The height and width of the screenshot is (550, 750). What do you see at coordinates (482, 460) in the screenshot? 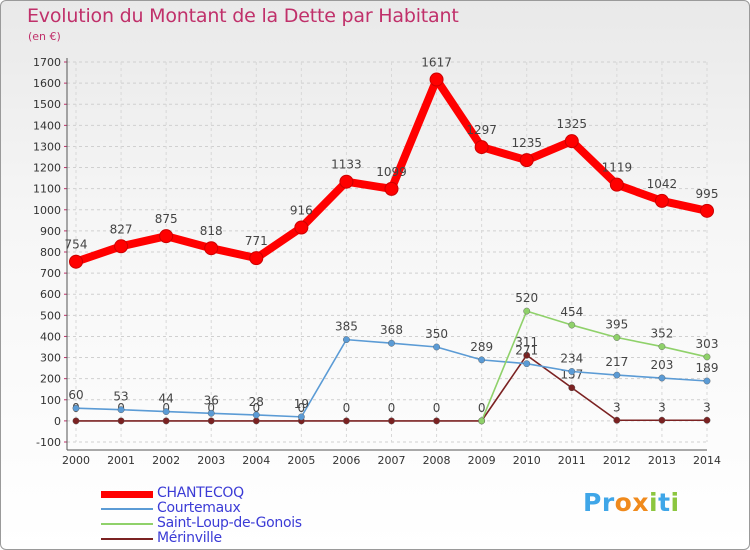
I see `x-tick-label: 2009` at bounding box center [482, 460].